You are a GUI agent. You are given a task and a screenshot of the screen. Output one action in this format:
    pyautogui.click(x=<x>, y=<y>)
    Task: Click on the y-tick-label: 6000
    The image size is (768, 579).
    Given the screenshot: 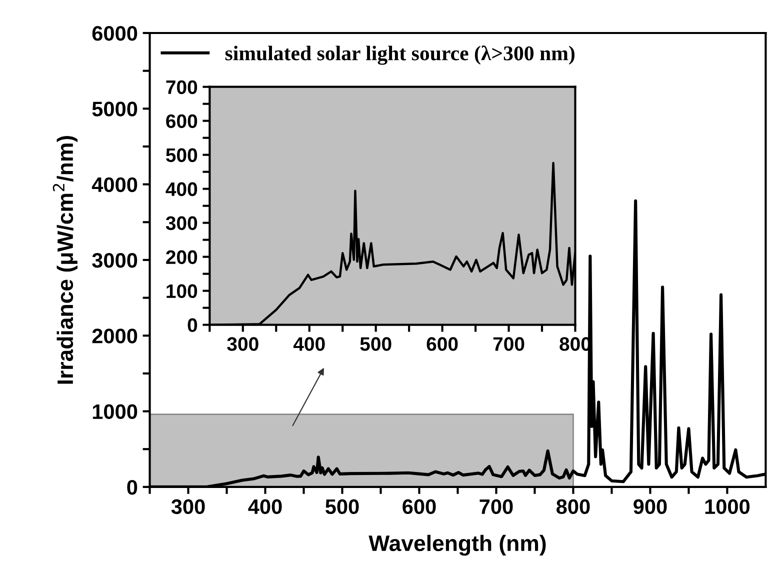 What is the action you would take?
    pyautogui.click(x=115, y=33)
    